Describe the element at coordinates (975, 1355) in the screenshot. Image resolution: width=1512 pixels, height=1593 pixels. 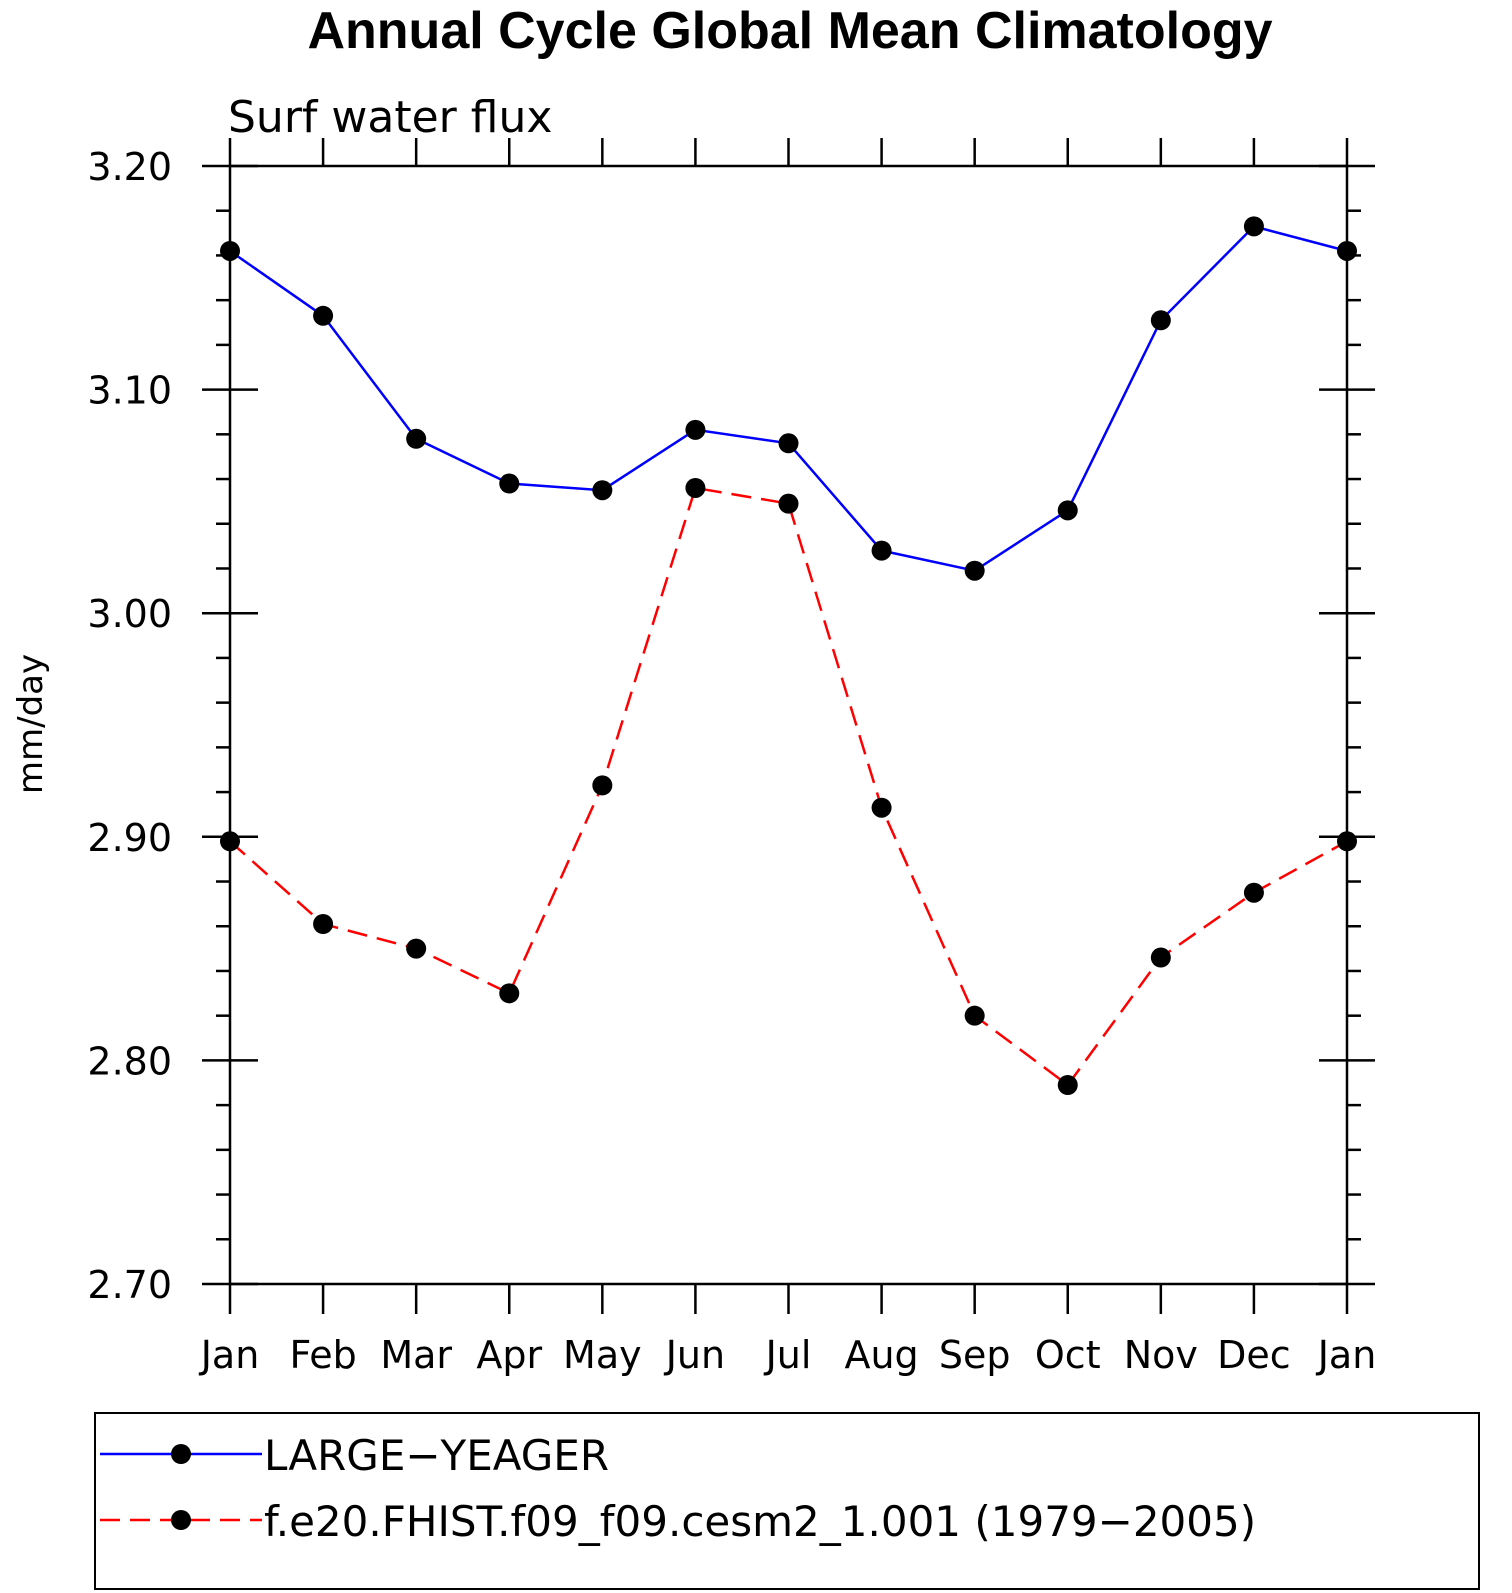
I see `x-tick-label: Sep` at that location.